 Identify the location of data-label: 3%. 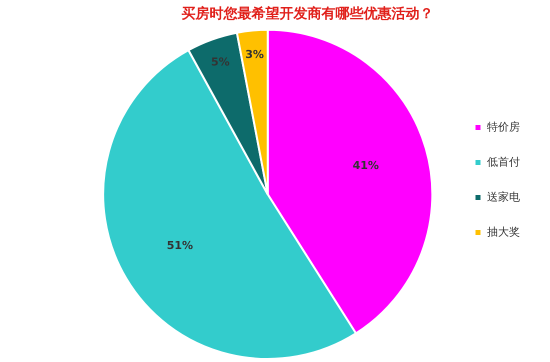
(254, 54).